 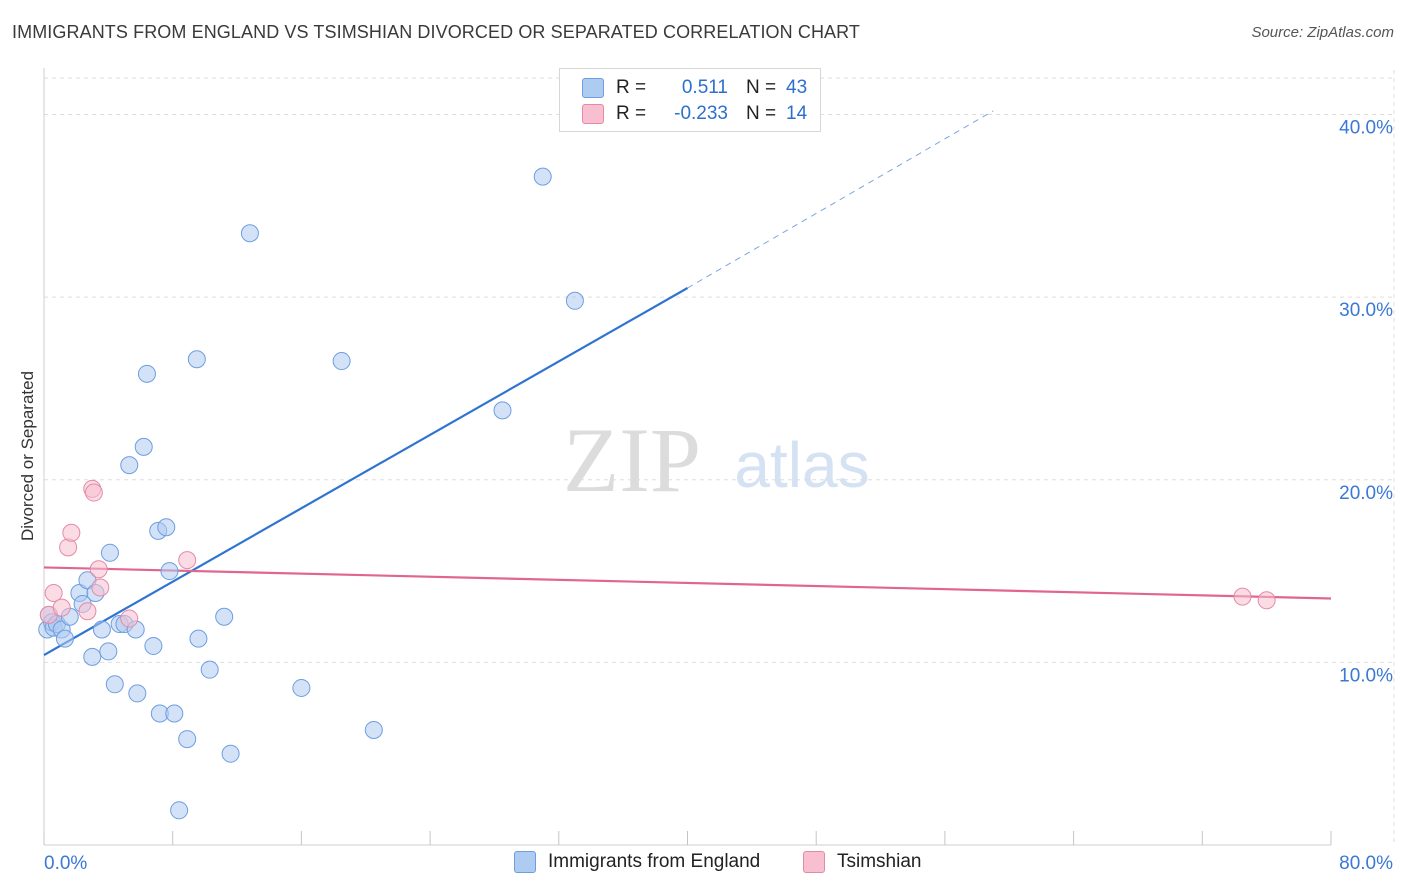 What do you see at coordinates (801, 465) in the screenshot?
I see `watermark-atlas: atlas` at bounding box center [801, 465].